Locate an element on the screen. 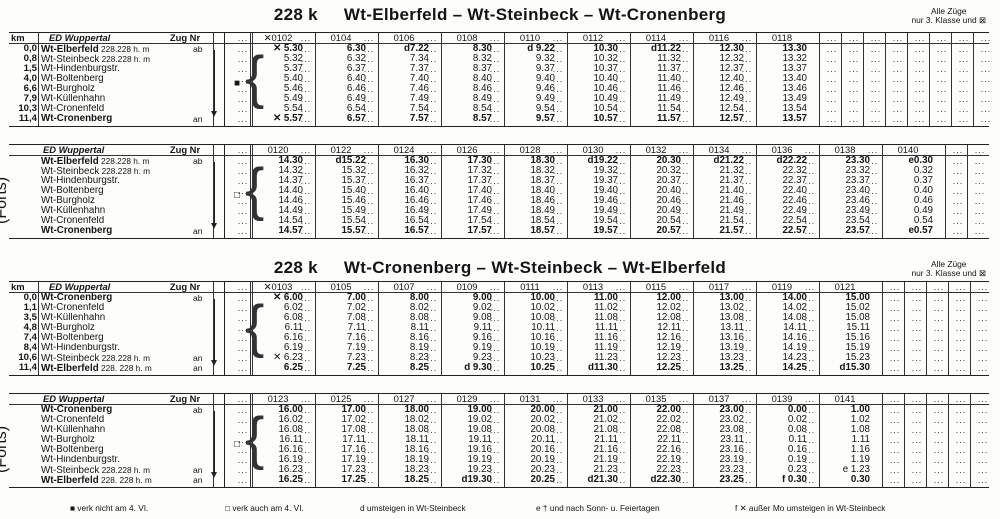 This screenshot has height=519, width=1000. departure-time: 0.00 is located at coordinates (797, 410).